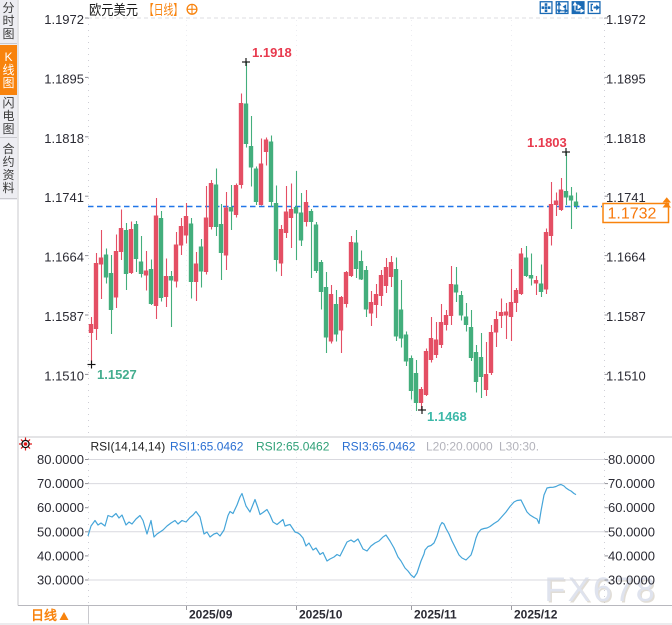 The height and width of the screenshot is (625, 672). I want to click on svg-text: RSI2:65.0462, so click(293, 447).